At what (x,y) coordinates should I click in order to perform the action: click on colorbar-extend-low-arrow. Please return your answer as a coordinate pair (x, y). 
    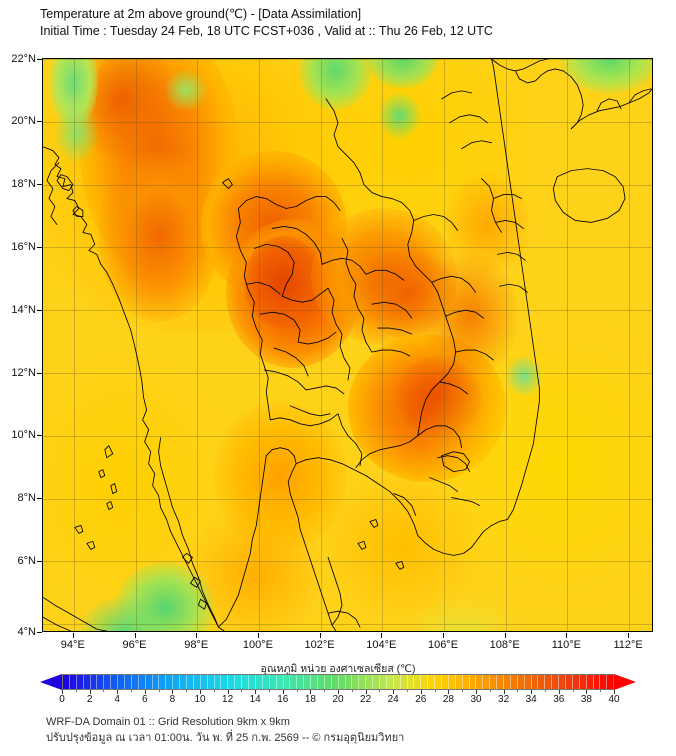
    Looking at the image, I should click on (51, 682).